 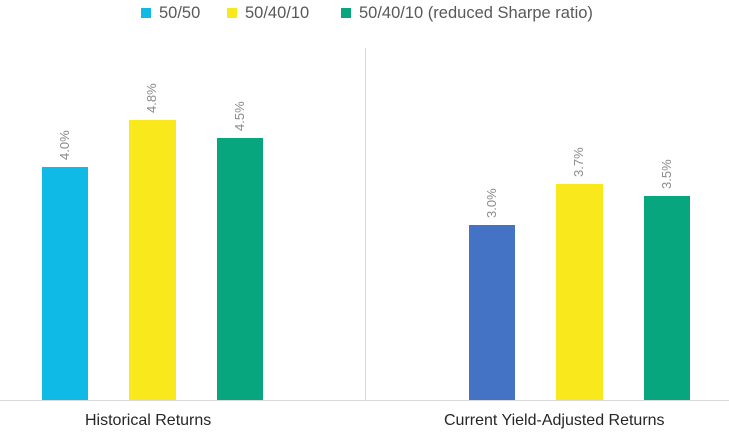 What do you see at coordinates (180, 12) in the screenshot?
I see `legend-label: 50/50` at bounding box center [180, 12].